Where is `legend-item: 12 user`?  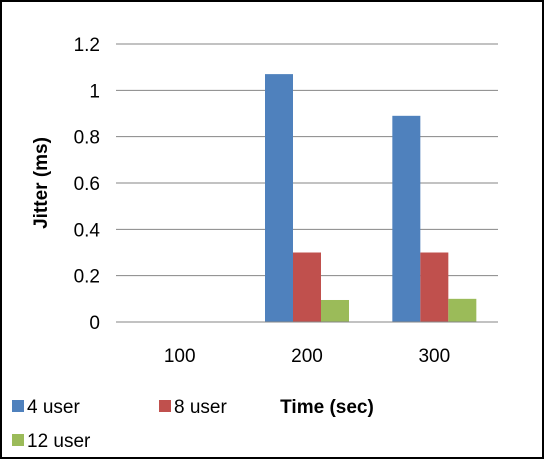 legend-item: 12 user is located at coordinates (51, 441).